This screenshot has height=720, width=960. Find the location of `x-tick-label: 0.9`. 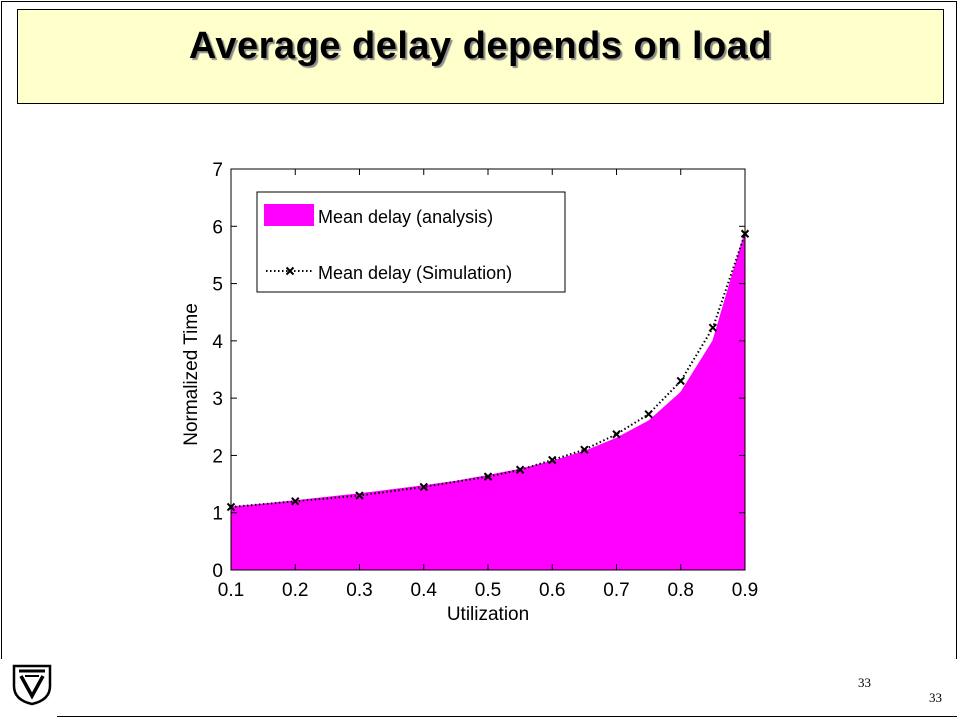

x-tick-label: 0.9 is located at coordinates (745, 590).